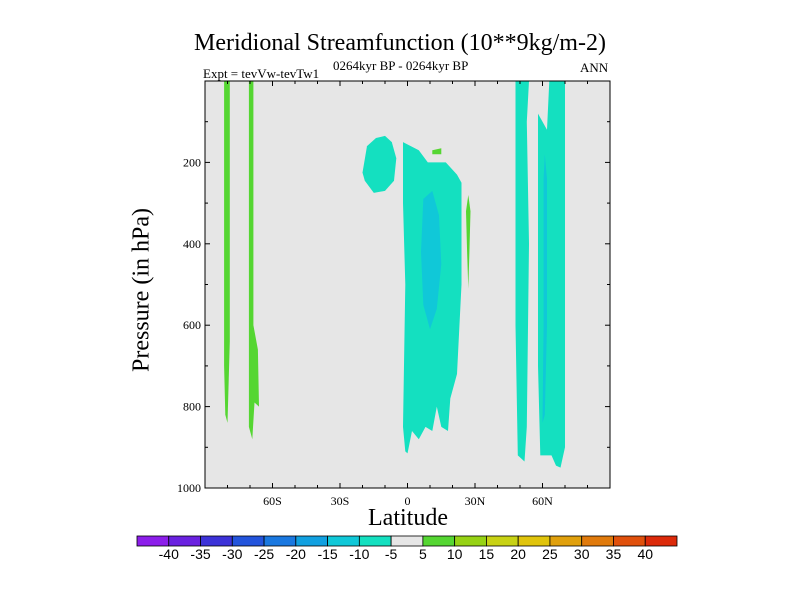 Image resolution: width=800 pixels, height=600 pixels. What do you see at coordinates (296, 554) in the screenshot?
I see `colorbar-label: -20` at bounding box center [296, 554].